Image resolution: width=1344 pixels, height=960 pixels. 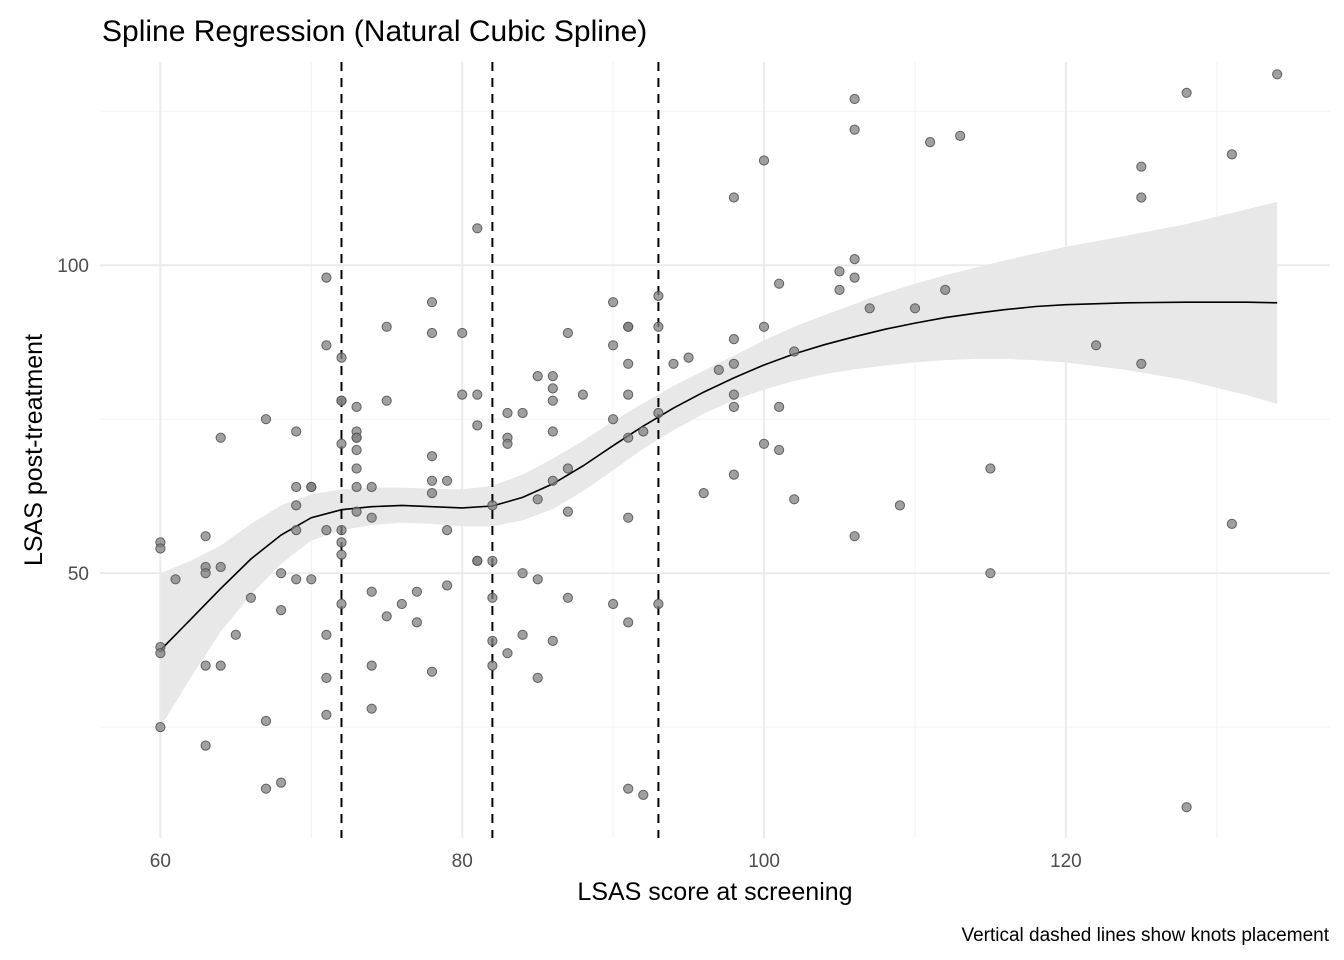 What do you see at coordinates (73, 420) in the screenshot?
I see `y-axis-ticks: 50 100` at bounding box center [73, 420].